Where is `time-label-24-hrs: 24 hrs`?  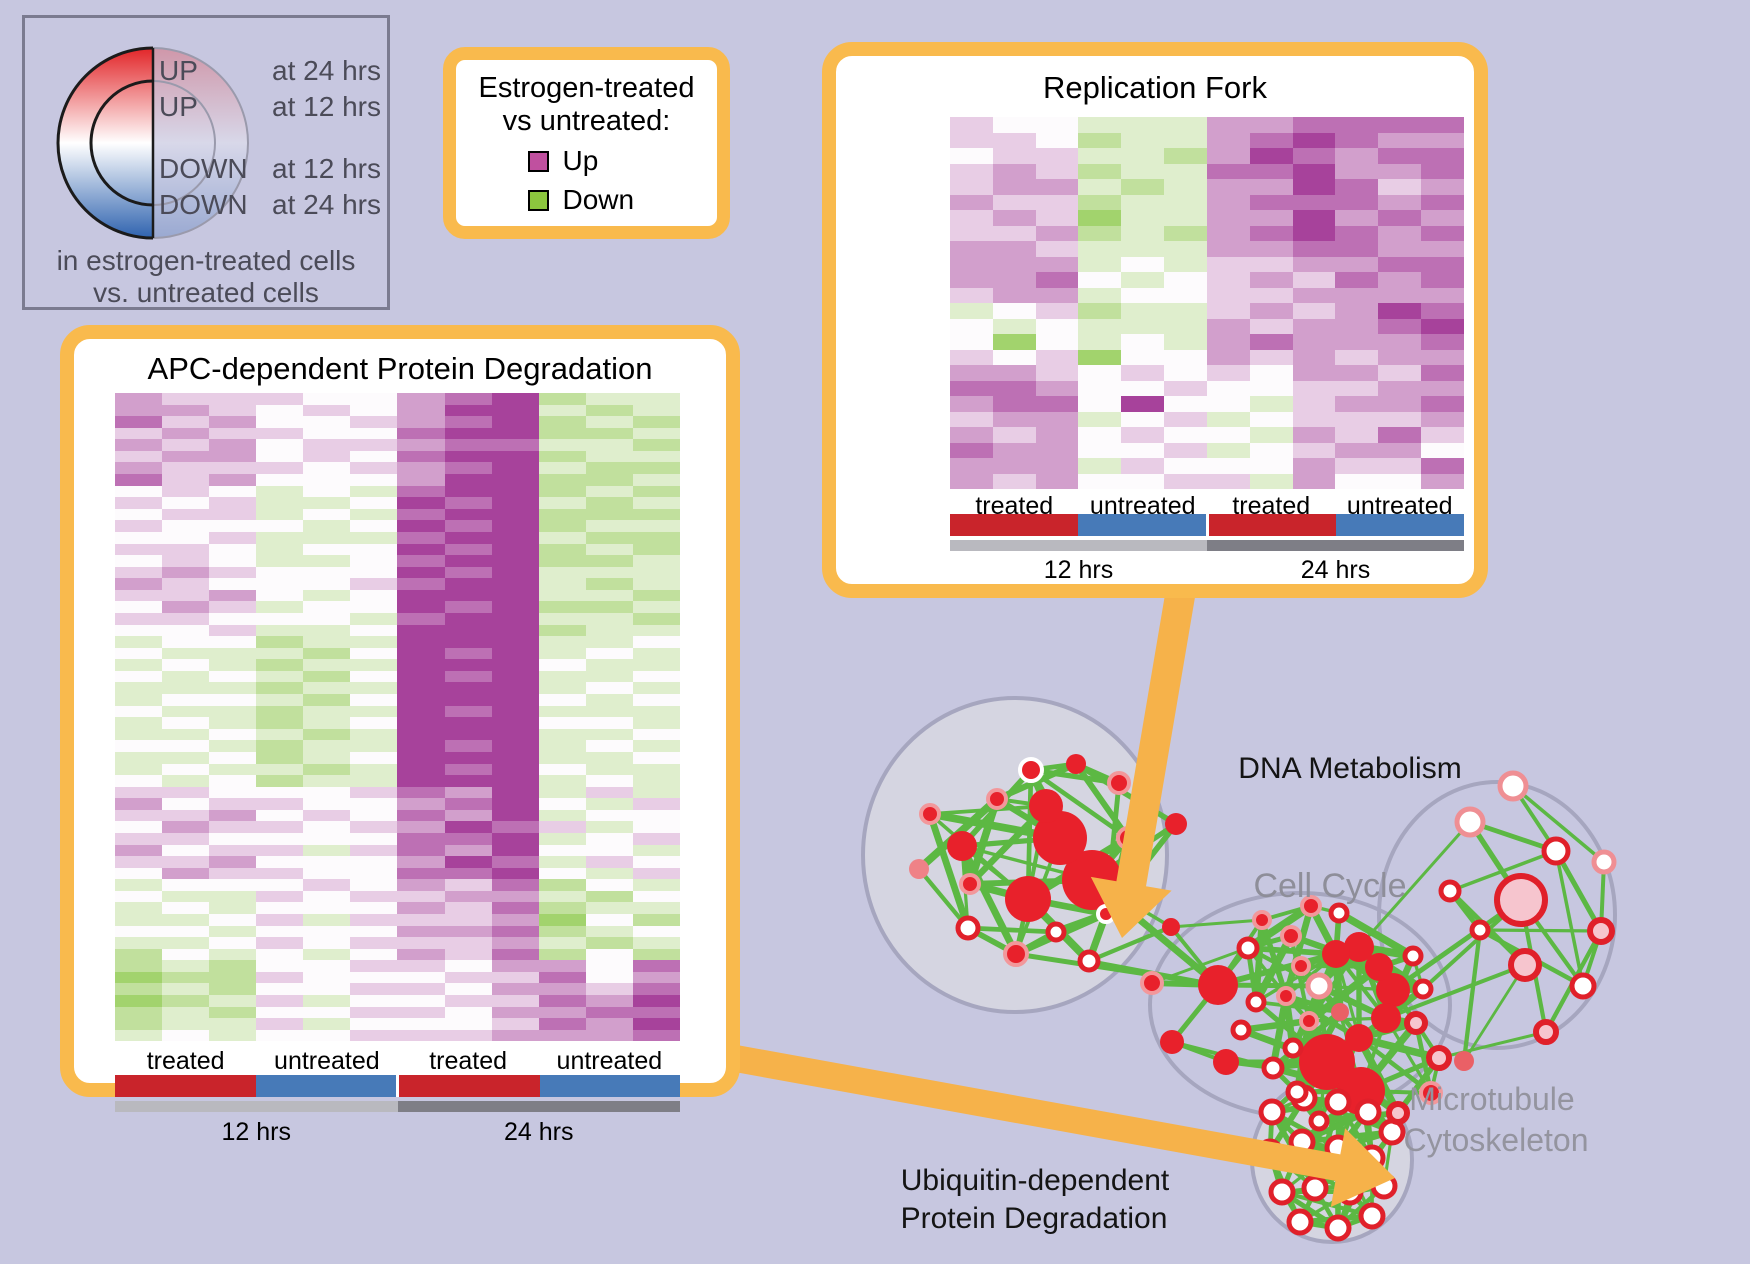
time-label-24-hrs: 24 hrs is located at coordinates (539, 1132).